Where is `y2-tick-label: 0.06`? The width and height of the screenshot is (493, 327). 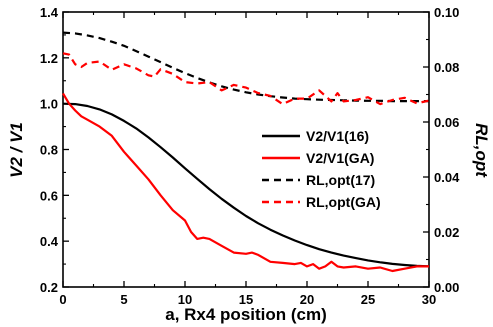
y2-tick-label: 0.06 is located at coordinates (446, 122).